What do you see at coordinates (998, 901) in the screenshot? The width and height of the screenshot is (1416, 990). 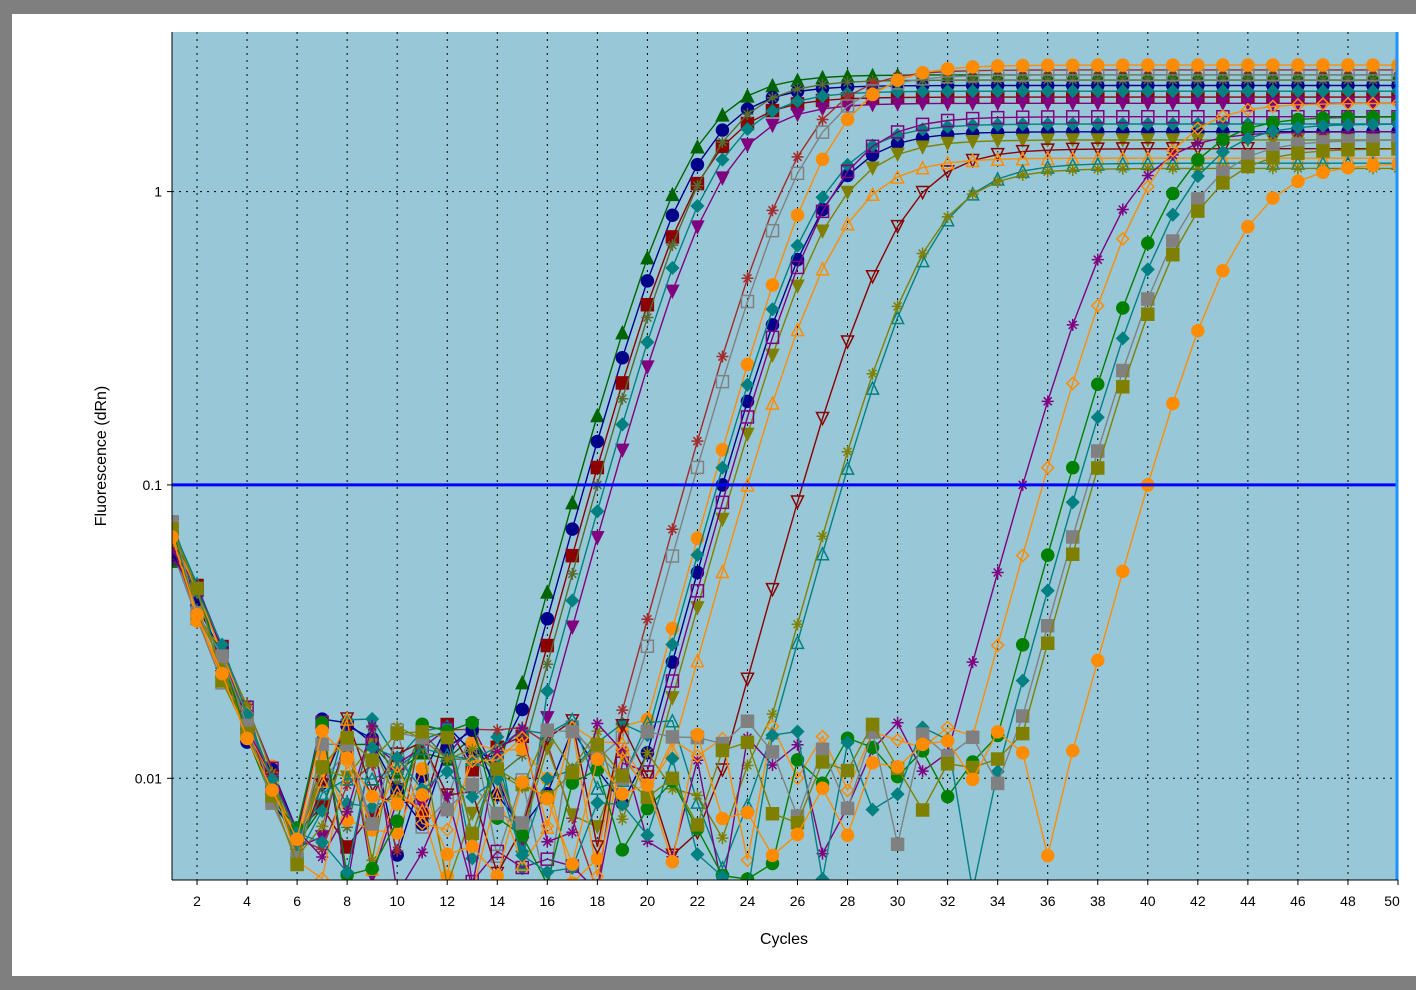 I see `x-tick-label: 34` at bounding box center [998, 901].